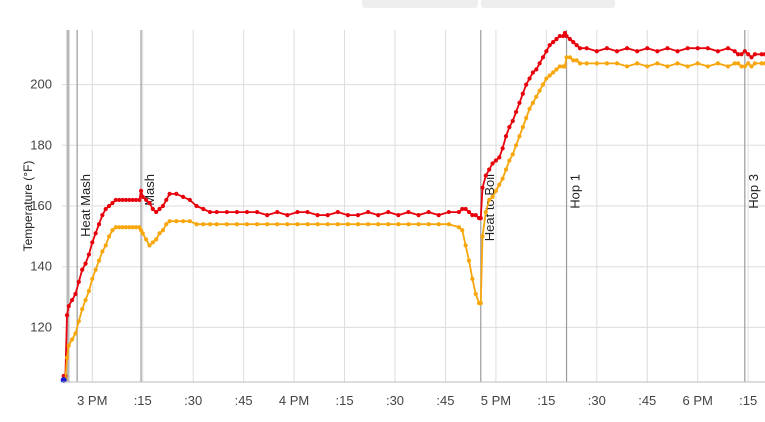 Image resolution: width=765 pixels, height=422 pixels. Describe the element at coordinates (395, 400) in the screenshot. I see `x-tick-label: :30` at that location.